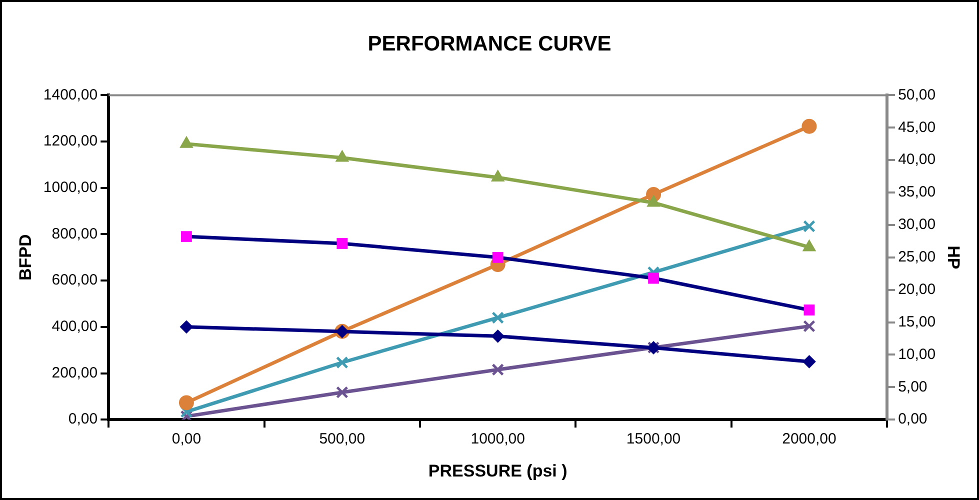 The height and width of the screenshot is (500, 979). I want to click on y2-tick-label: 50,00, so click(917, 95).